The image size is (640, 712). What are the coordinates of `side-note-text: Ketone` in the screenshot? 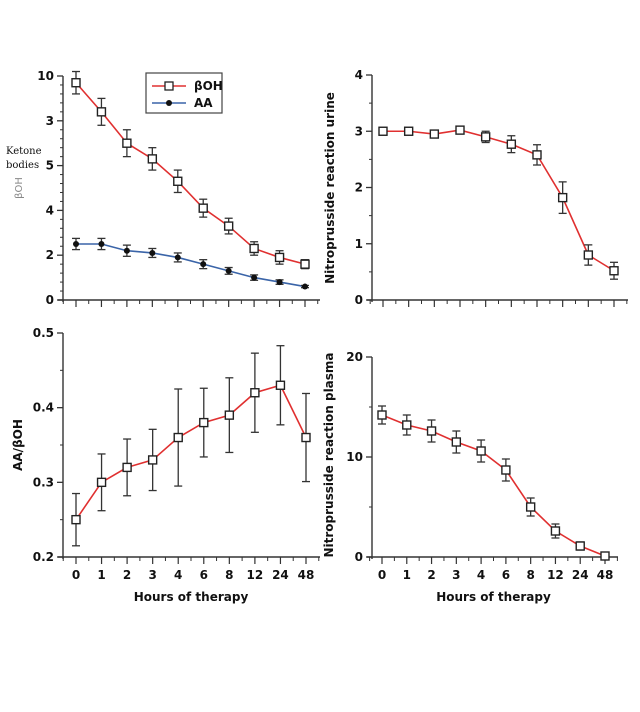 It's located at (24, 151).